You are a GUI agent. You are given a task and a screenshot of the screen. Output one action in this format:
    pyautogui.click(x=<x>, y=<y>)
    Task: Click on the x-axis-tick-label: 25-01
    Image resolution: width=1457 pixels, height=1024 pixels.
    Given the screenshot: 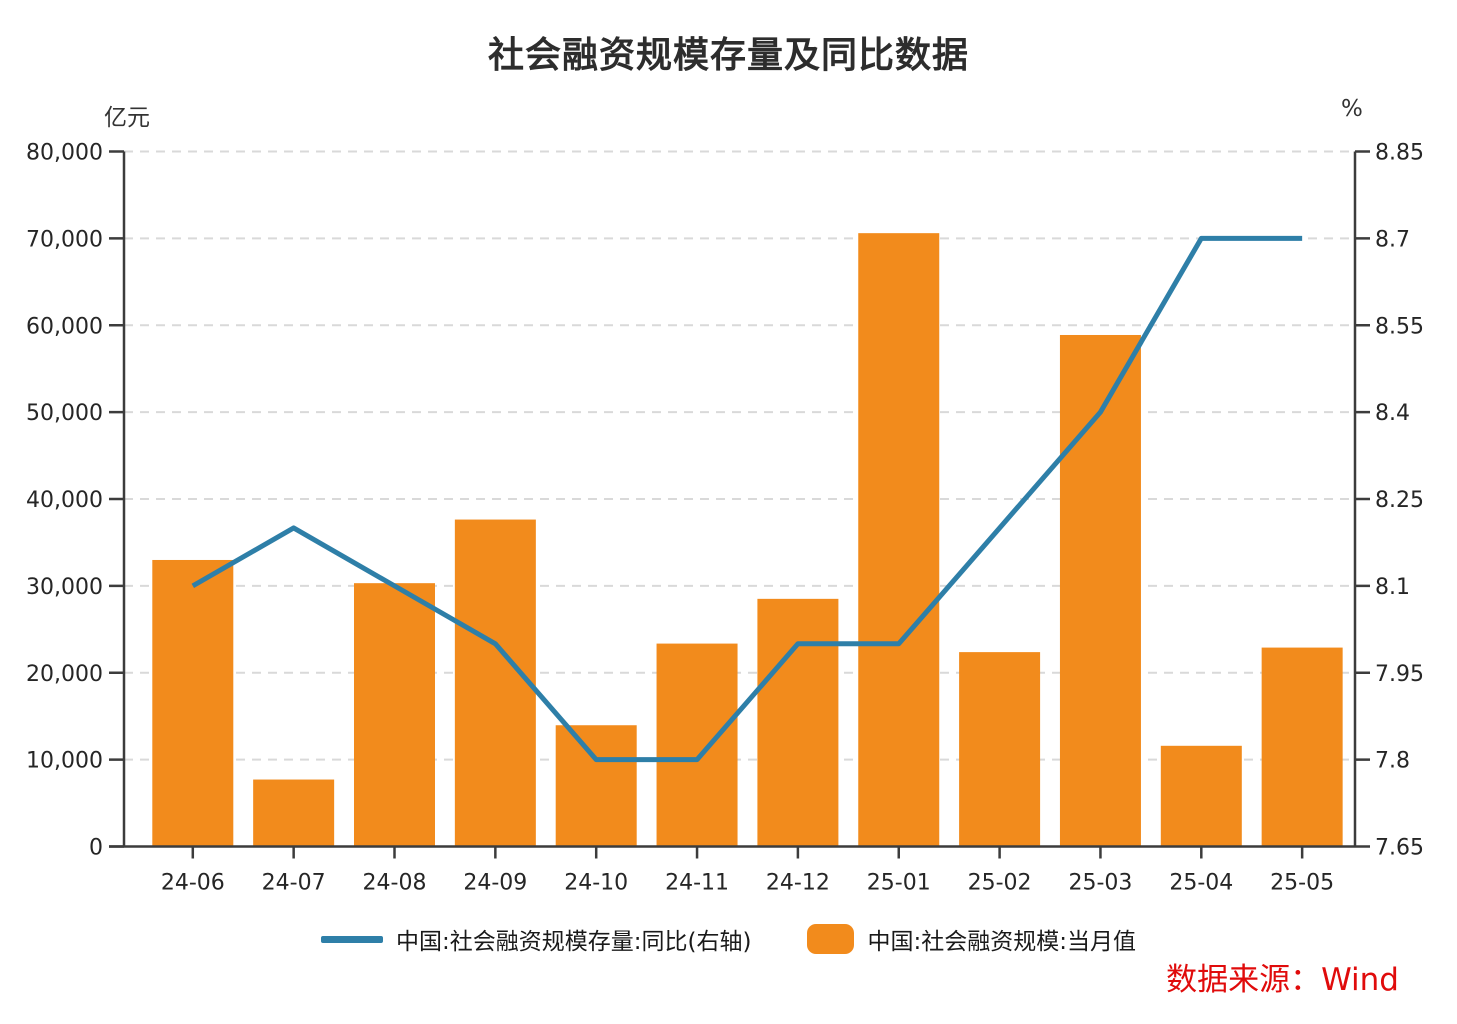 What is the action you would take?
    pyautogui.click(x=899, y=883)
    